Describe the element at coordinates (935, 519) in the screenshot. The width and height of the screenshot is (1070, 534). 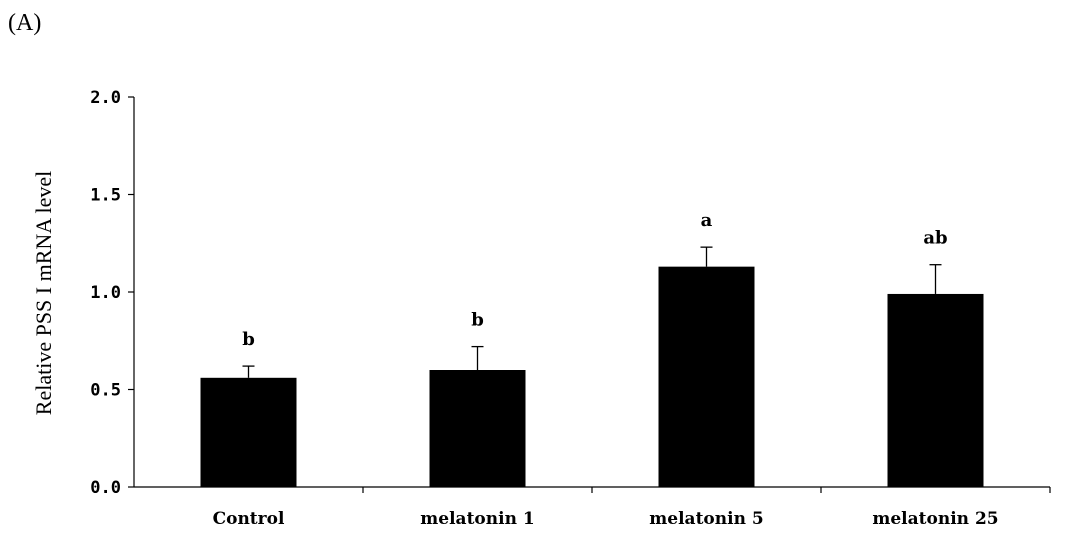
I see `x-category-label: melatonin 25` at that location.